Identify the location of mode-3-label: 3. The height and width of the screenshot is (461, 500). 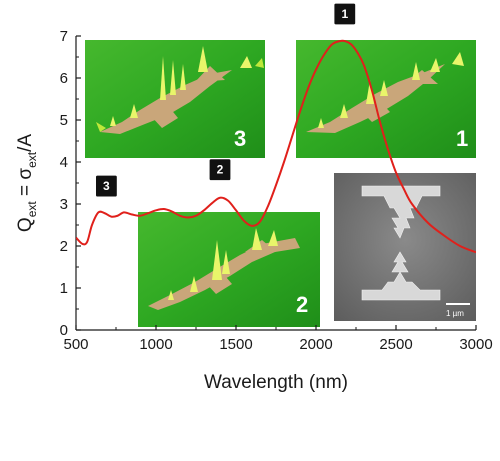
(240, 138).